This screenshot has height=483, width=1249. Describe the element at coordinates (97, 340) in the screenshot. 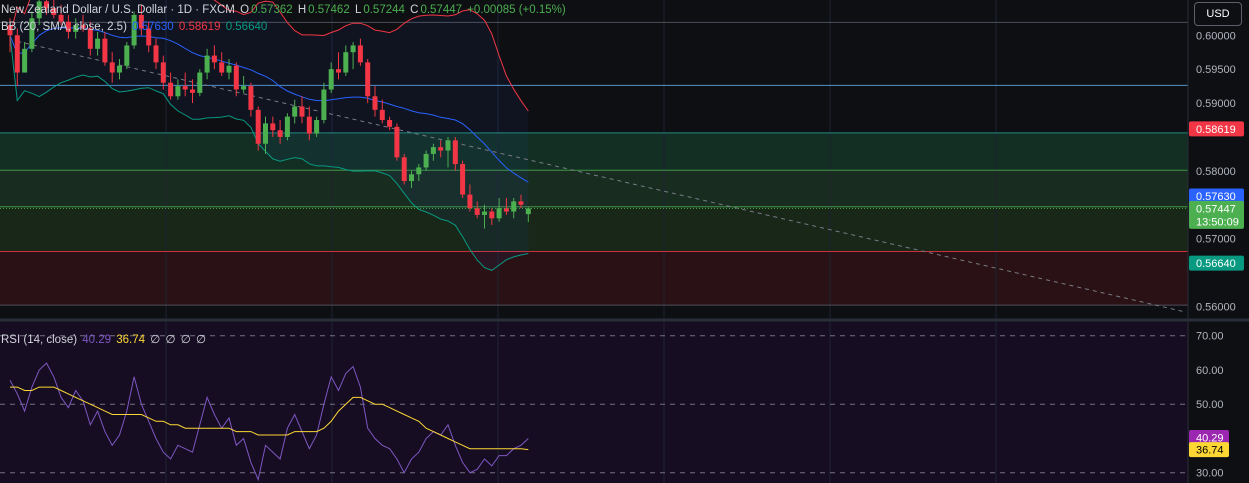

I see `rsi-value: 40.29` at that location.